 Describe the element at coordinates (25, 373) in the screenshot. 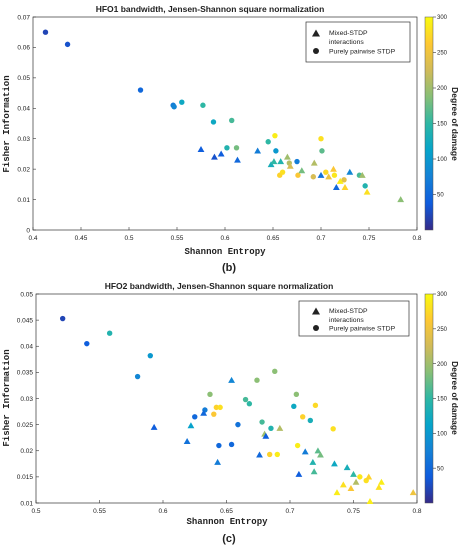

I see `y-tick-label: 0.035` at that location.